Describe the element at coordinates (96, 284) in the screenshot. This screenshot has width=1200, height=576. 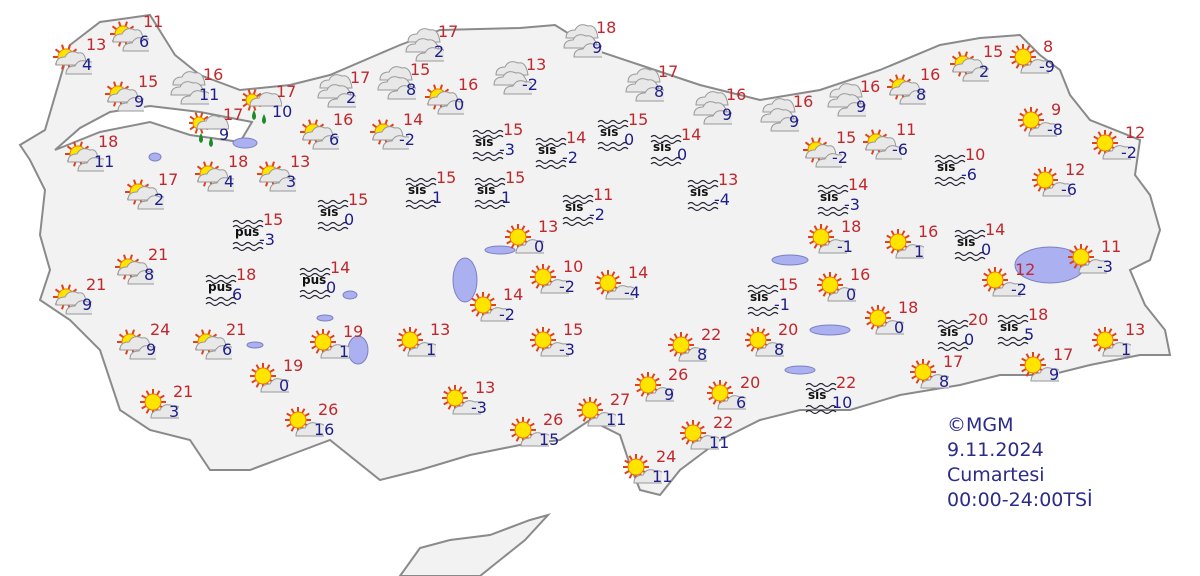
I see `high-temp: 21` at that location.